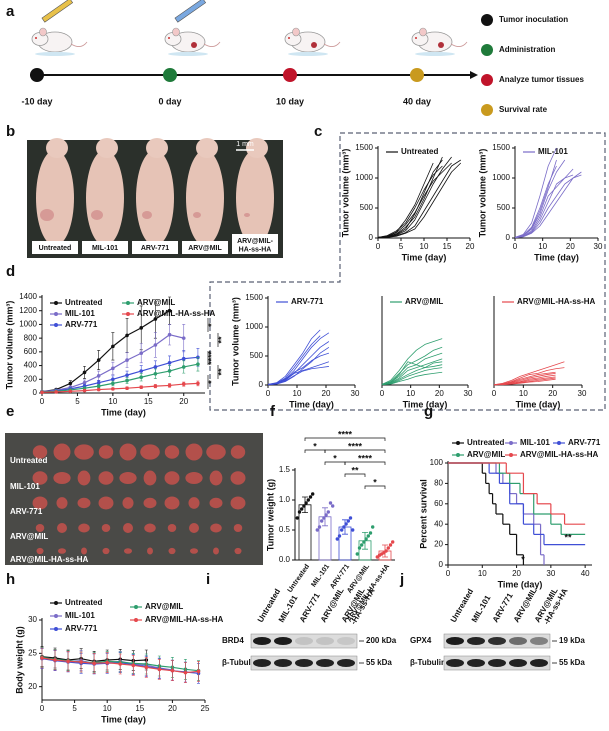 Image resolution: width=609 pixels, height=731 pixels. What do you see at coordinates (421, 640) in the screenshot?
I see `row-label: GPX4` at bounding box center [421, 640].